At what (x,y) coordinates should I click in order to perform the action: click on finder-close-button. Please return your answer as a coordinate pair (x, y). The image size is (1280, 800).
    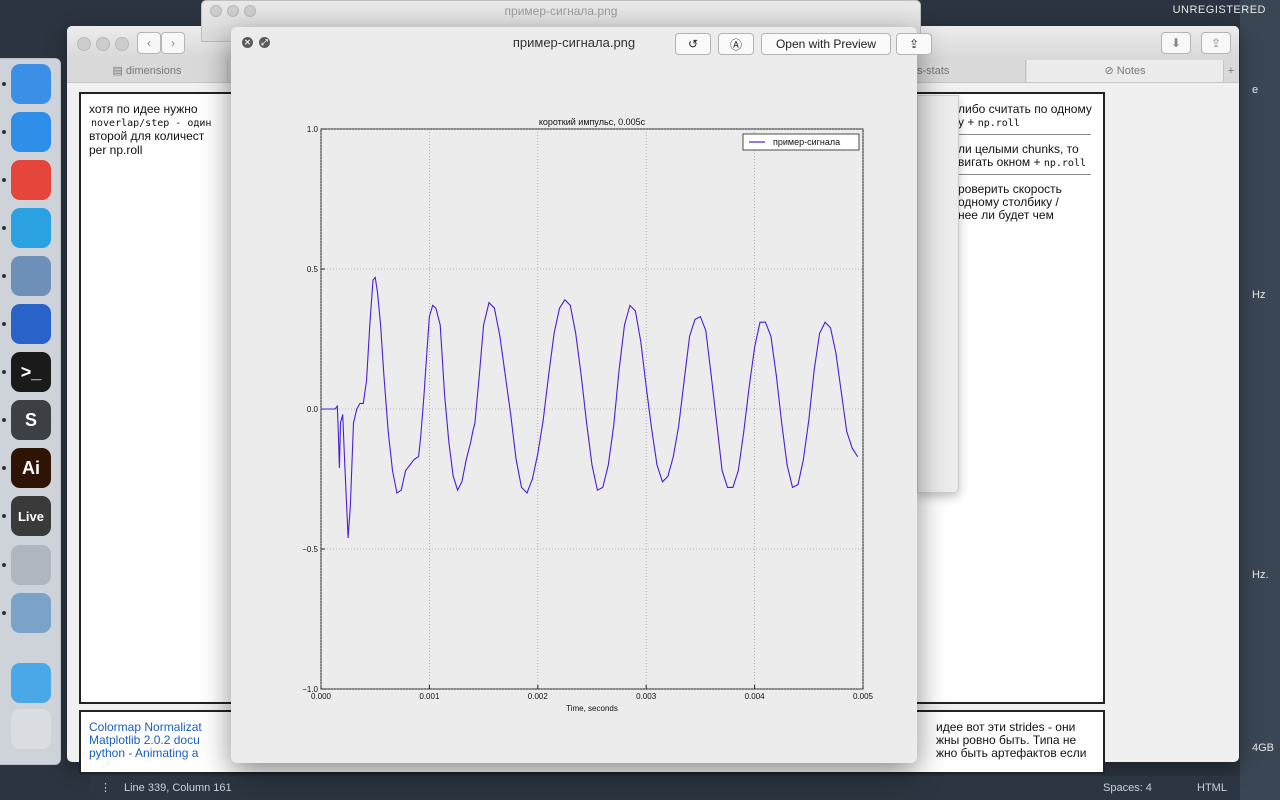
    Looking at the image, I should click on (216, 11).